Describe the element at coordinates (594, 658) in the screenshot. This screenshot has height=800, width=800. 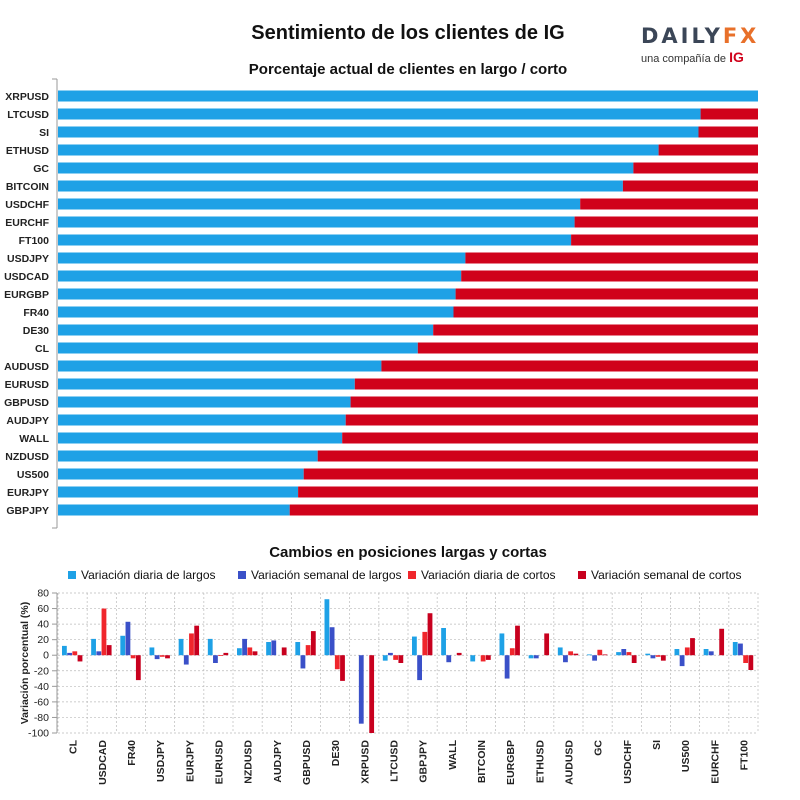
I see `changes-bar-s1-gc` at that location.